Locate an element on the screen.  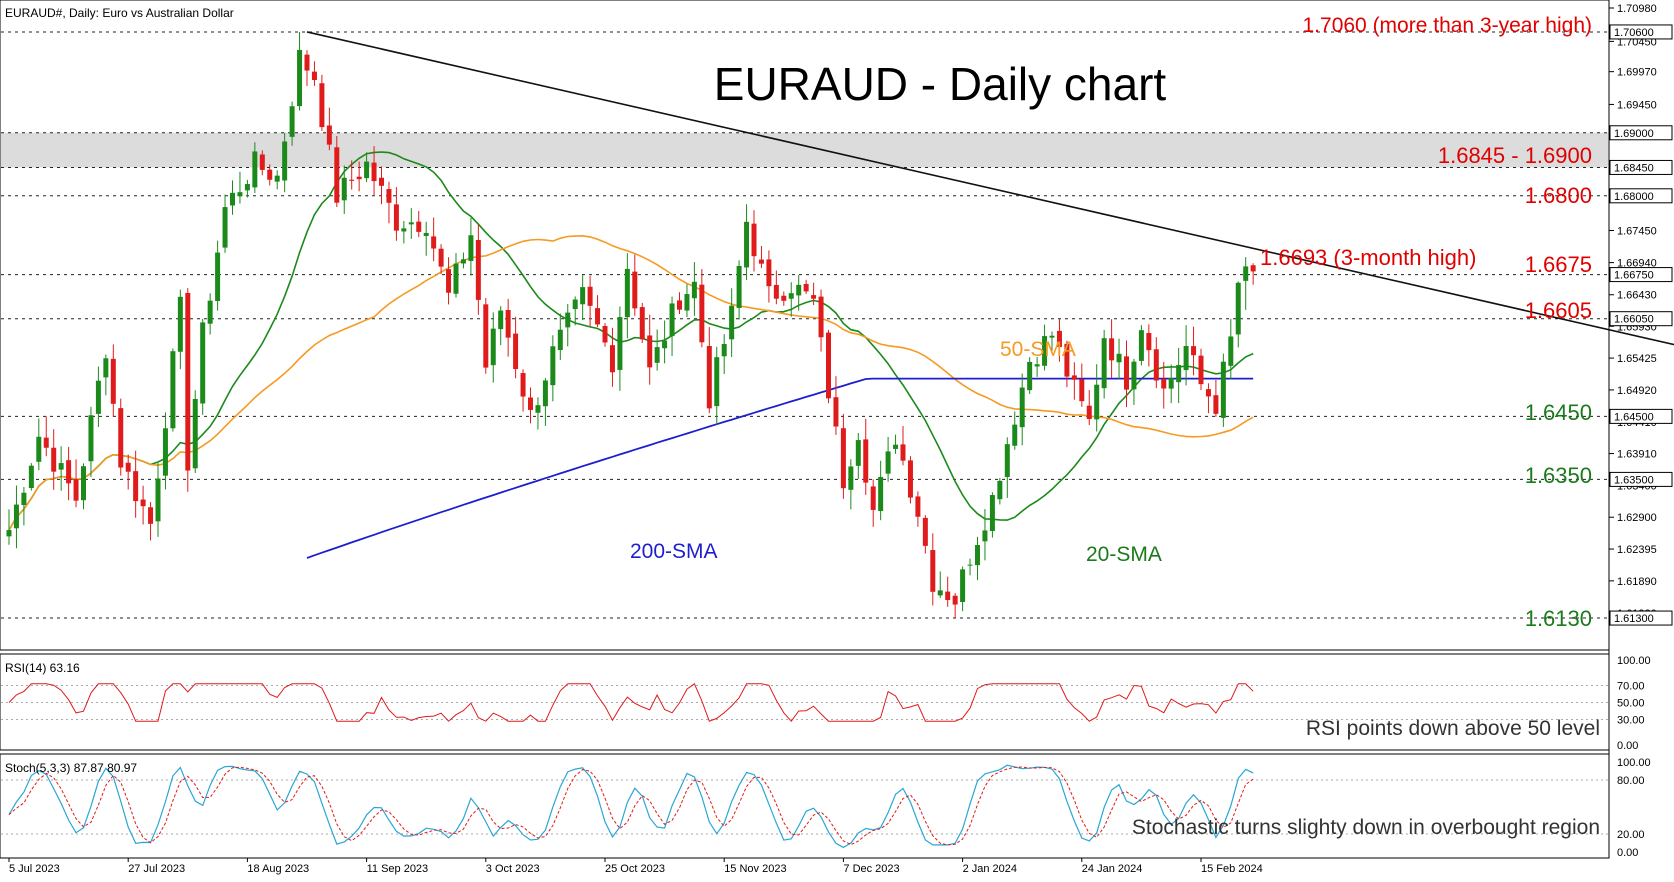
price-tick-label: 1.66430 is located at coordinates (1637, 296).